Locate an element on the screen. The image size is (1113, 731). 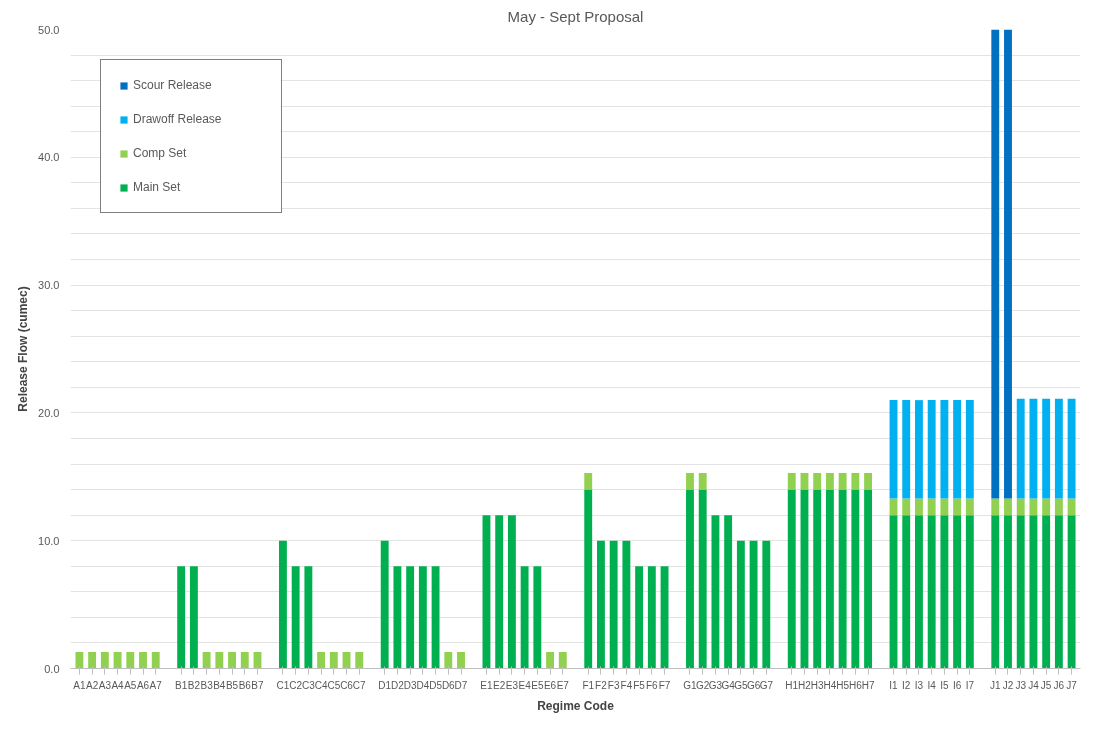
x-tick-label: F4 is located at coordinates (626, 685).